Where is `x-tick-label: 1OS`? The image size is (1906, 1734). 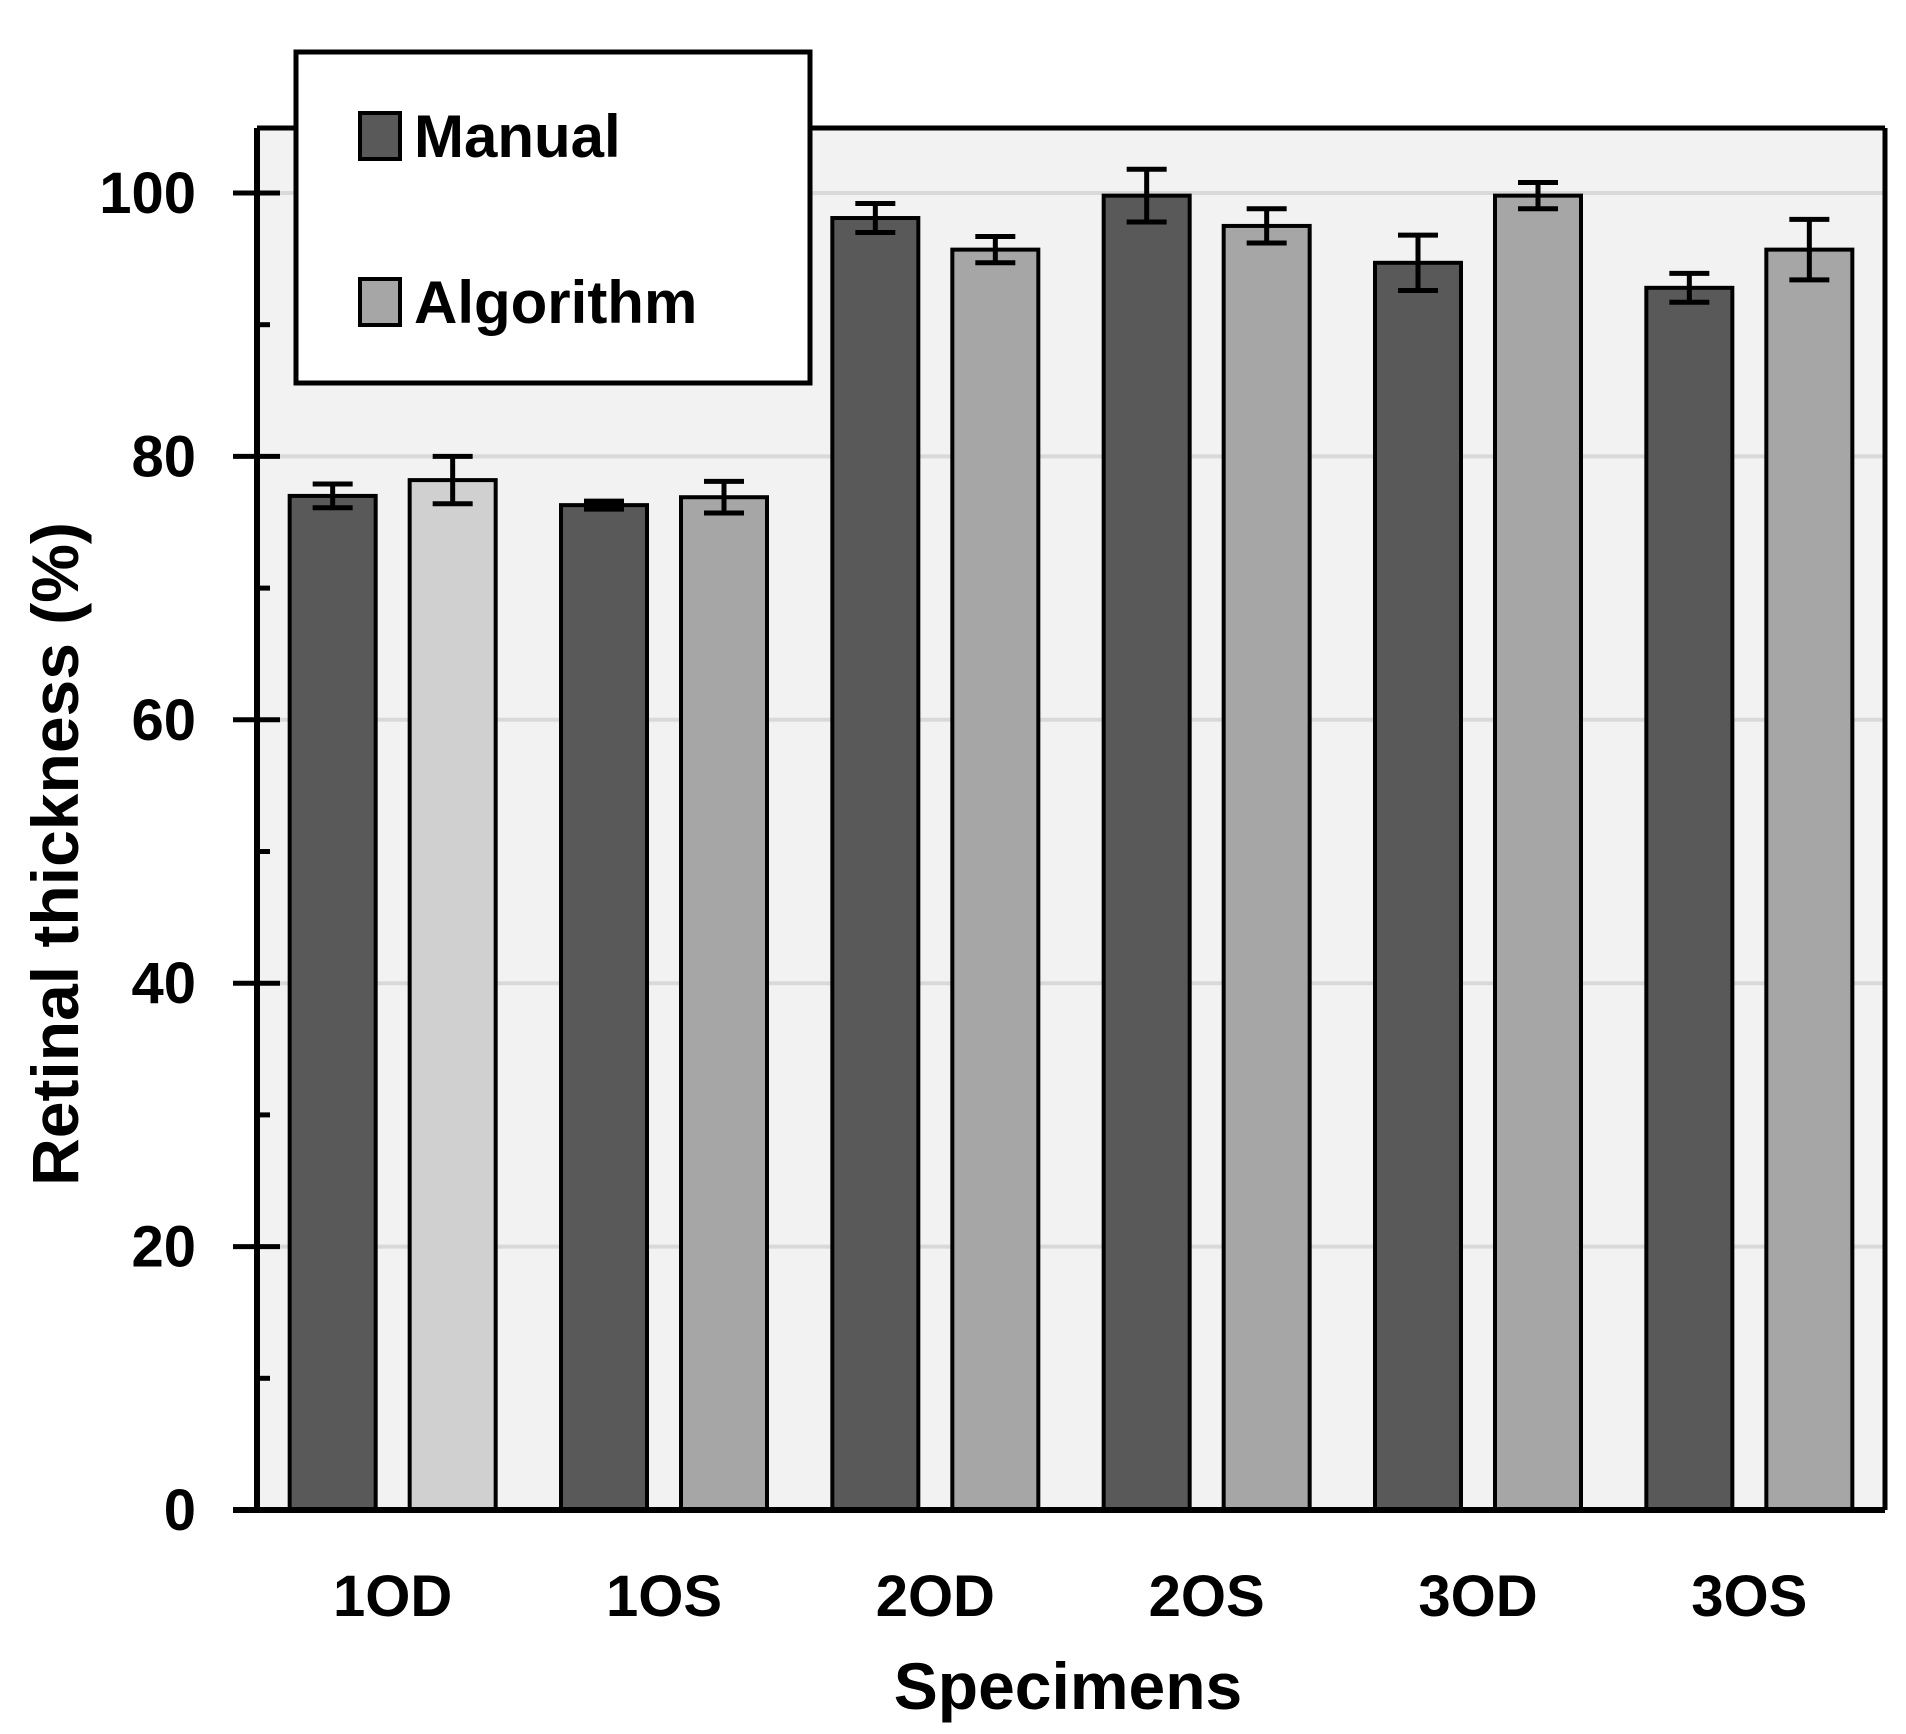
x-tick-label: 1OS is located at coordinates (664, 1596).